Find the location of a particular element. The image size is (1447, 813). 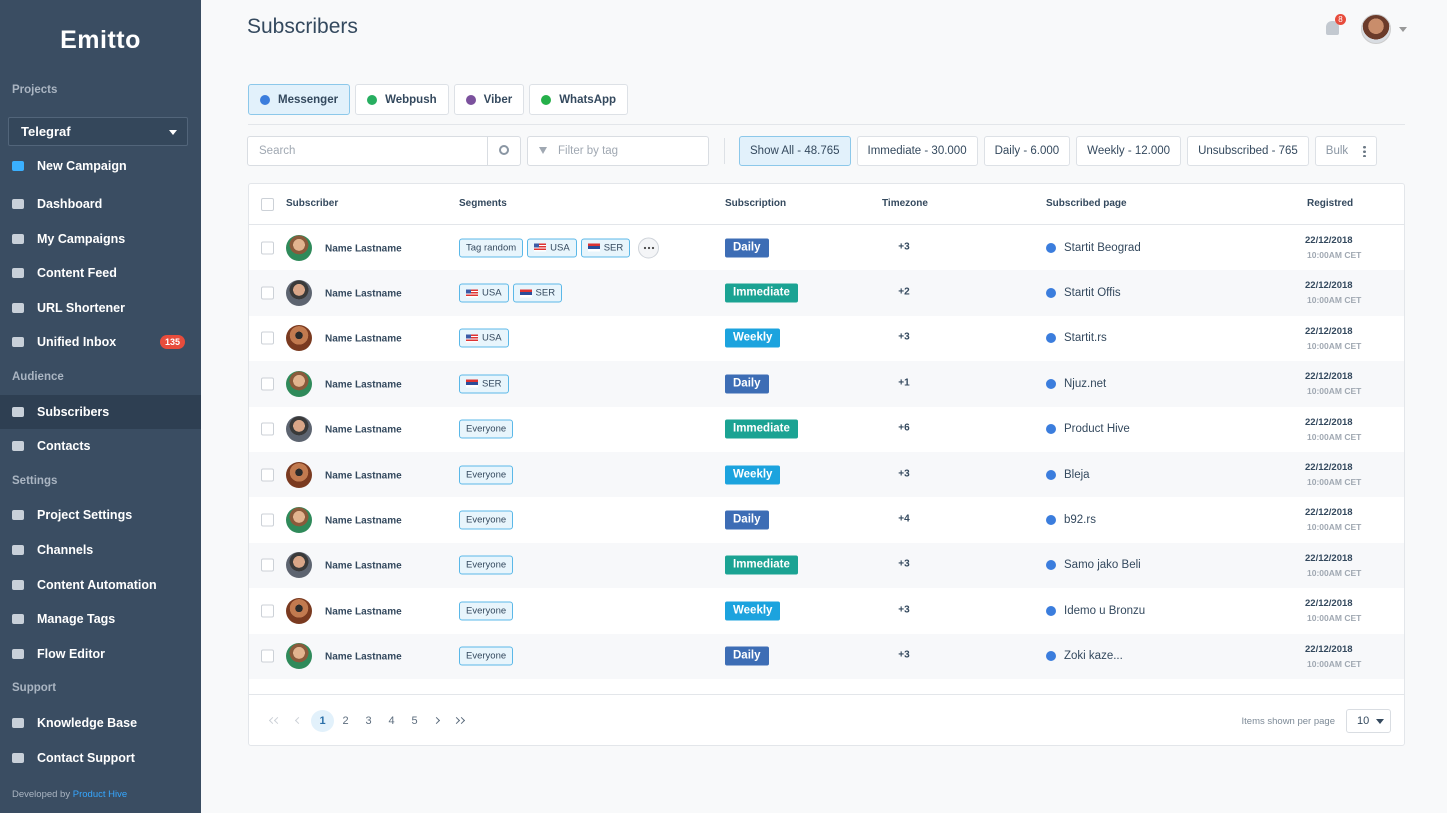

filter-icon is located at coordinates (543, 150).